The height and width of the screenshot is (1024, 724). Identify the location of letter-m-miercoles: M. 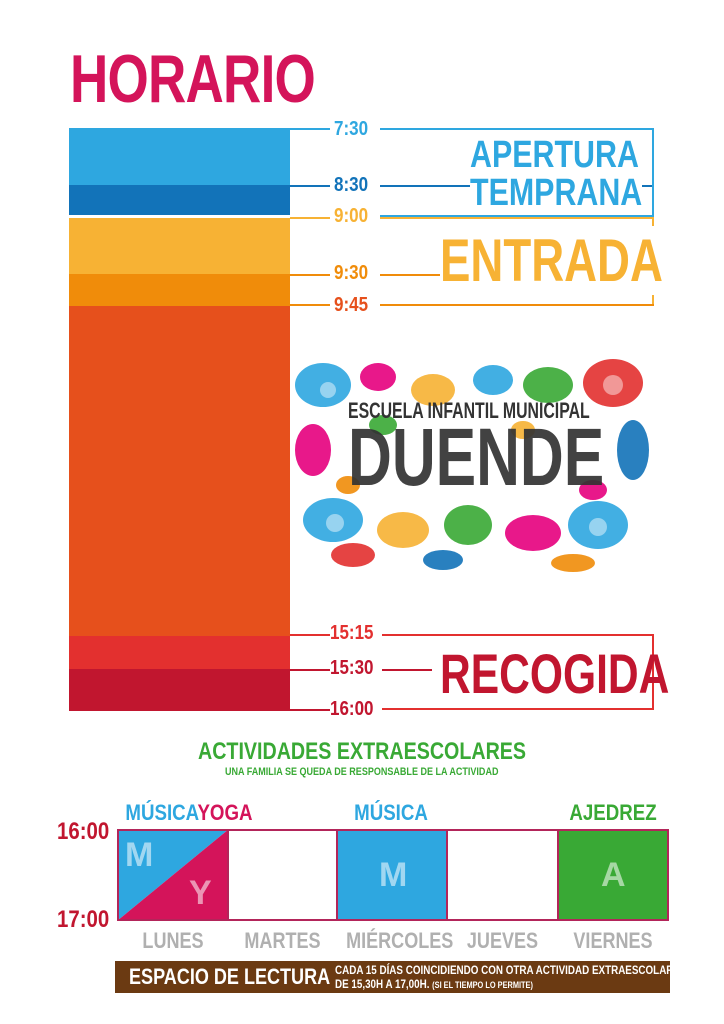
(393, 875).